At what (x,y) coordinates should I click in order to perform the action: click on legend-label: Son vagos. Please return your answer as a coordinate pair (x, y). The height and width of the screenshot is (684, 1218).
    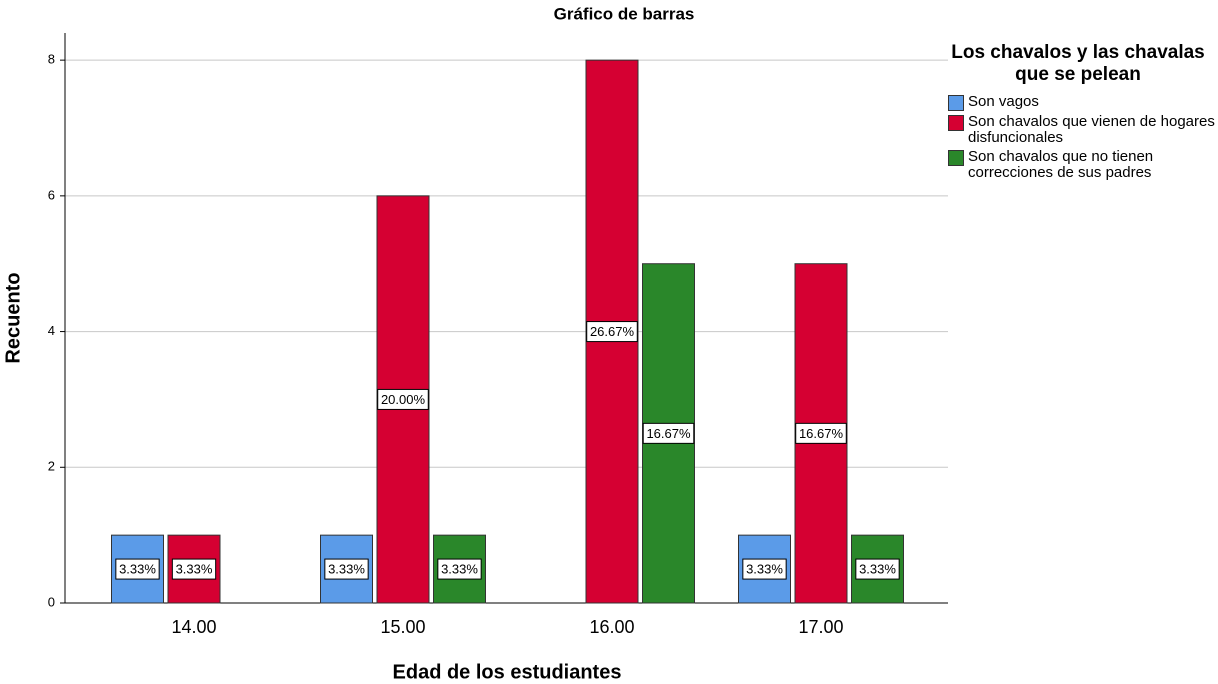
    Looking at the image, I should click on (1003, 101).